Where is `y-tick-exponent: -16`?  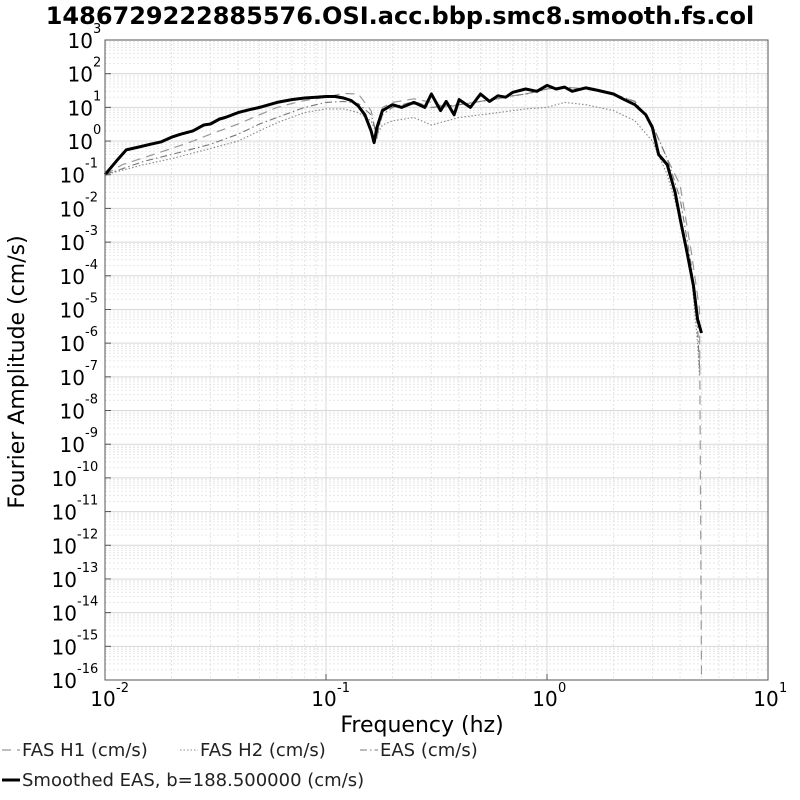 y-tick-exponent: -16 is located at coordinates (87, 669).